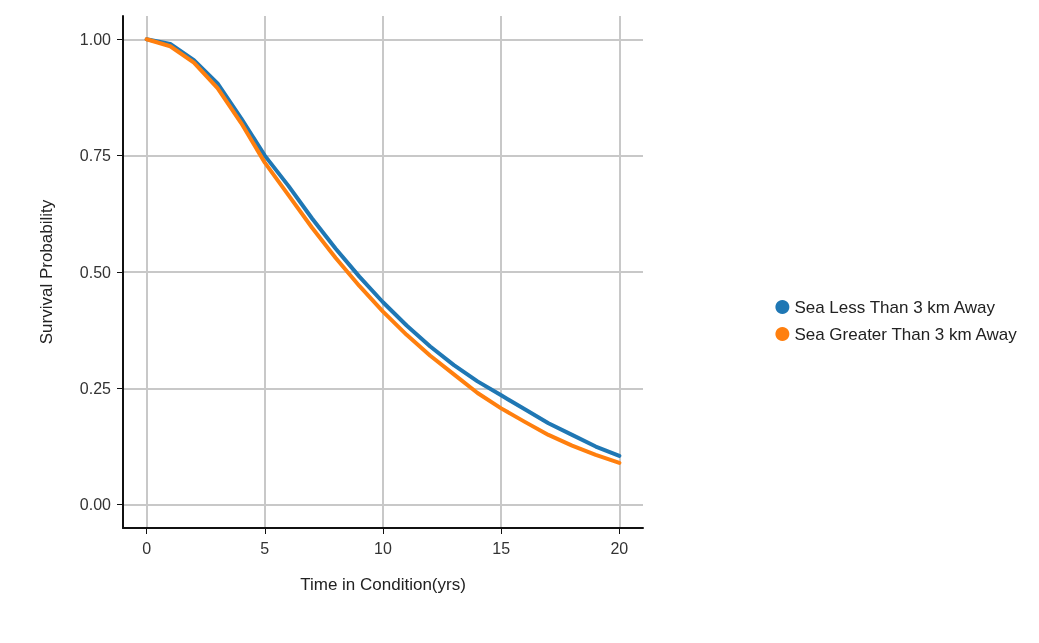 This screenshot has height=643, width=1039. Describe the element at coordinates (501, 548) in the screenshot. I see `x-tick-label: 15` at that location.